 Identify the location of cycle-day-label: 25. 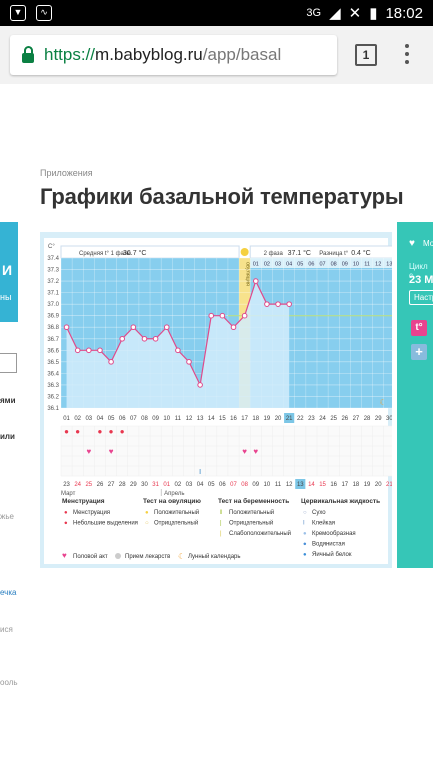
(333, 419).